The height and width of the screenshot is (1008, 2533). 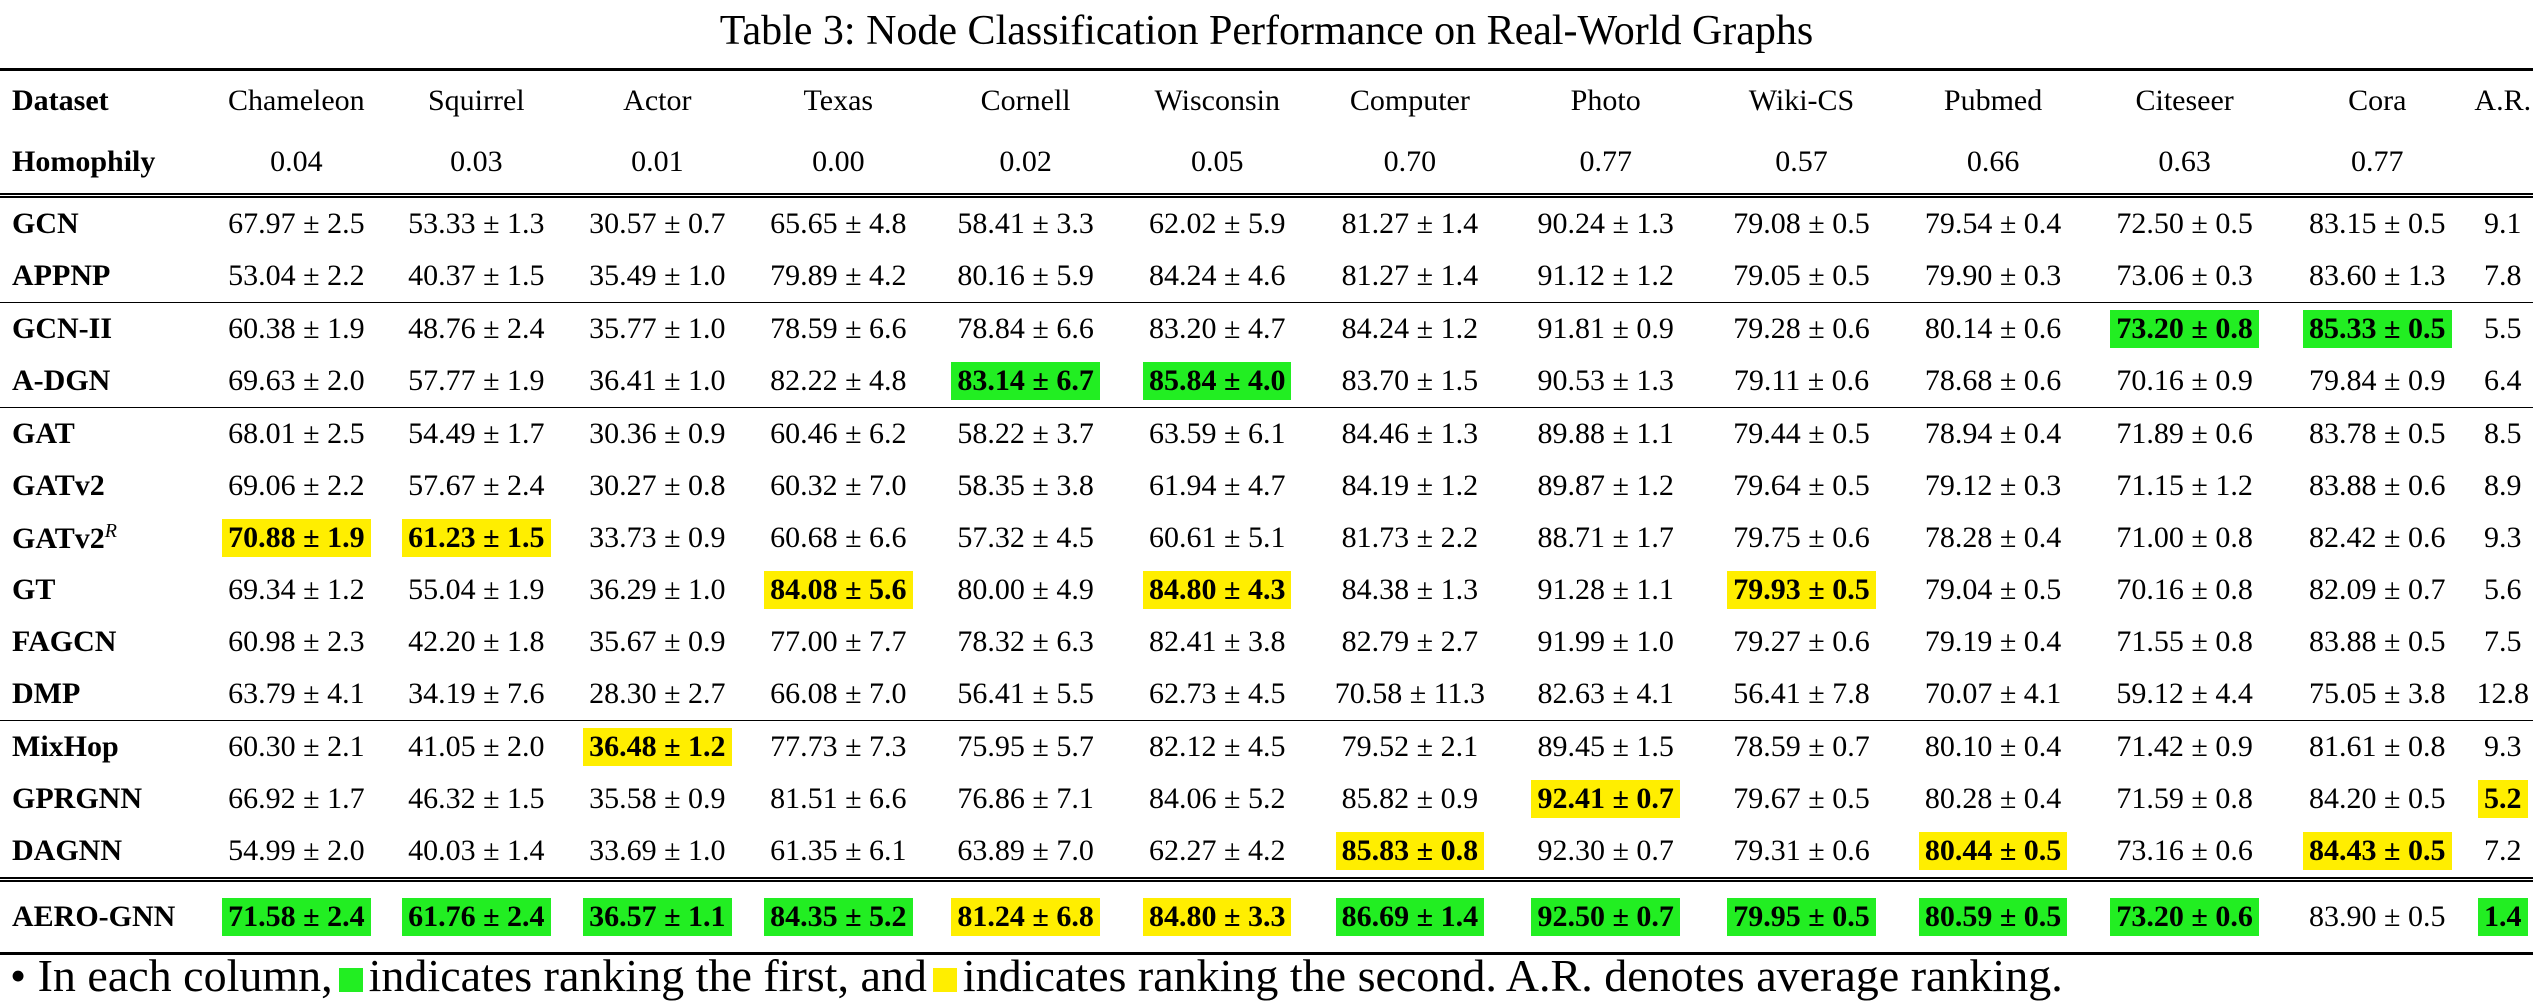 I want to click on result-cell: 79.84 ± 0.9, so click(x=2377, y=380).